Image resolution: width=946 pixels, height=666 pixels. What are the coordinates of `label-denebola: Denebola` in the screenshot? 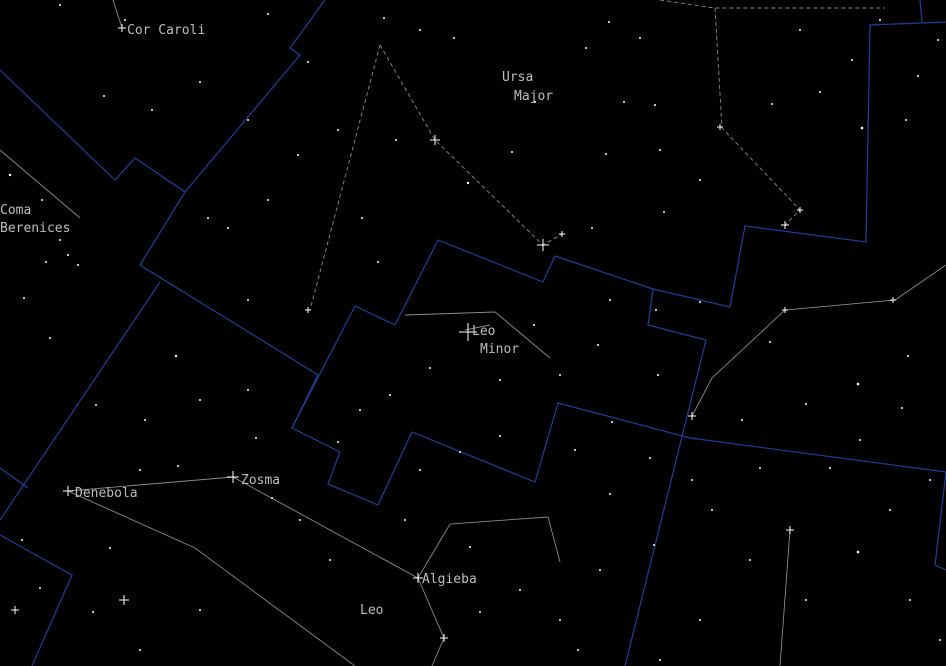 It's located at (106, 493).